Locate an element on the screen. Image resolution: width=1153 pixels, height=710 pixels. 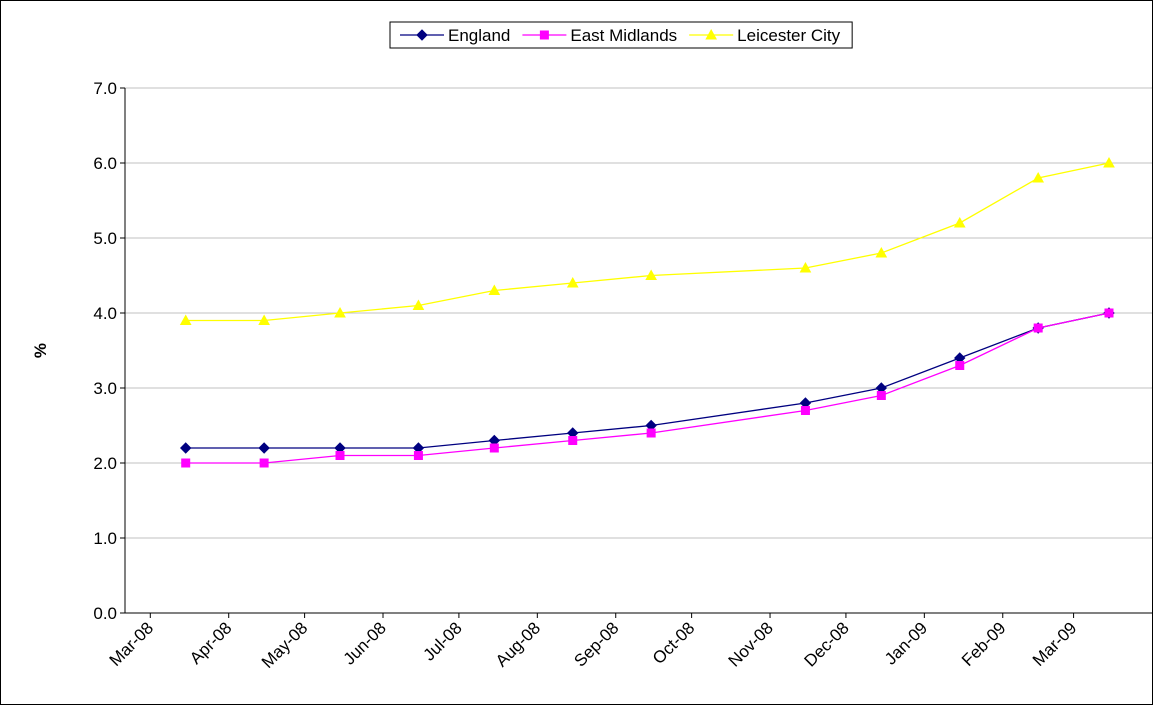
y-tick-label: 5.0 is located at coordinates (105, 238).